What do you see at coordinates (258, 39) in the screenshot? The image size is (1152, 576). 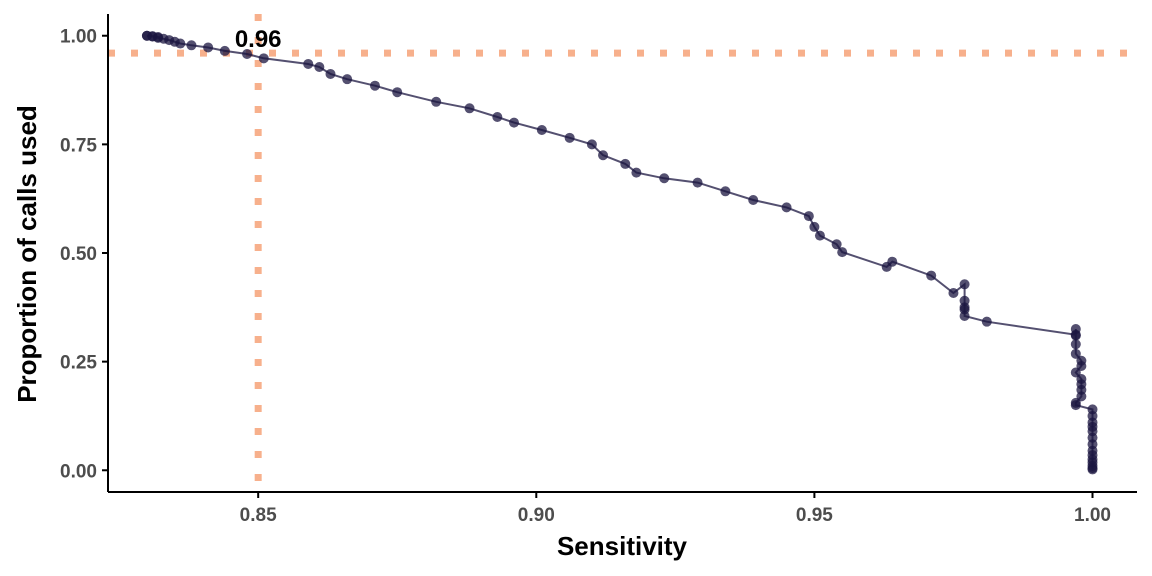 I see `reference-annotation: 0.96` at bounding box center [258, 39].